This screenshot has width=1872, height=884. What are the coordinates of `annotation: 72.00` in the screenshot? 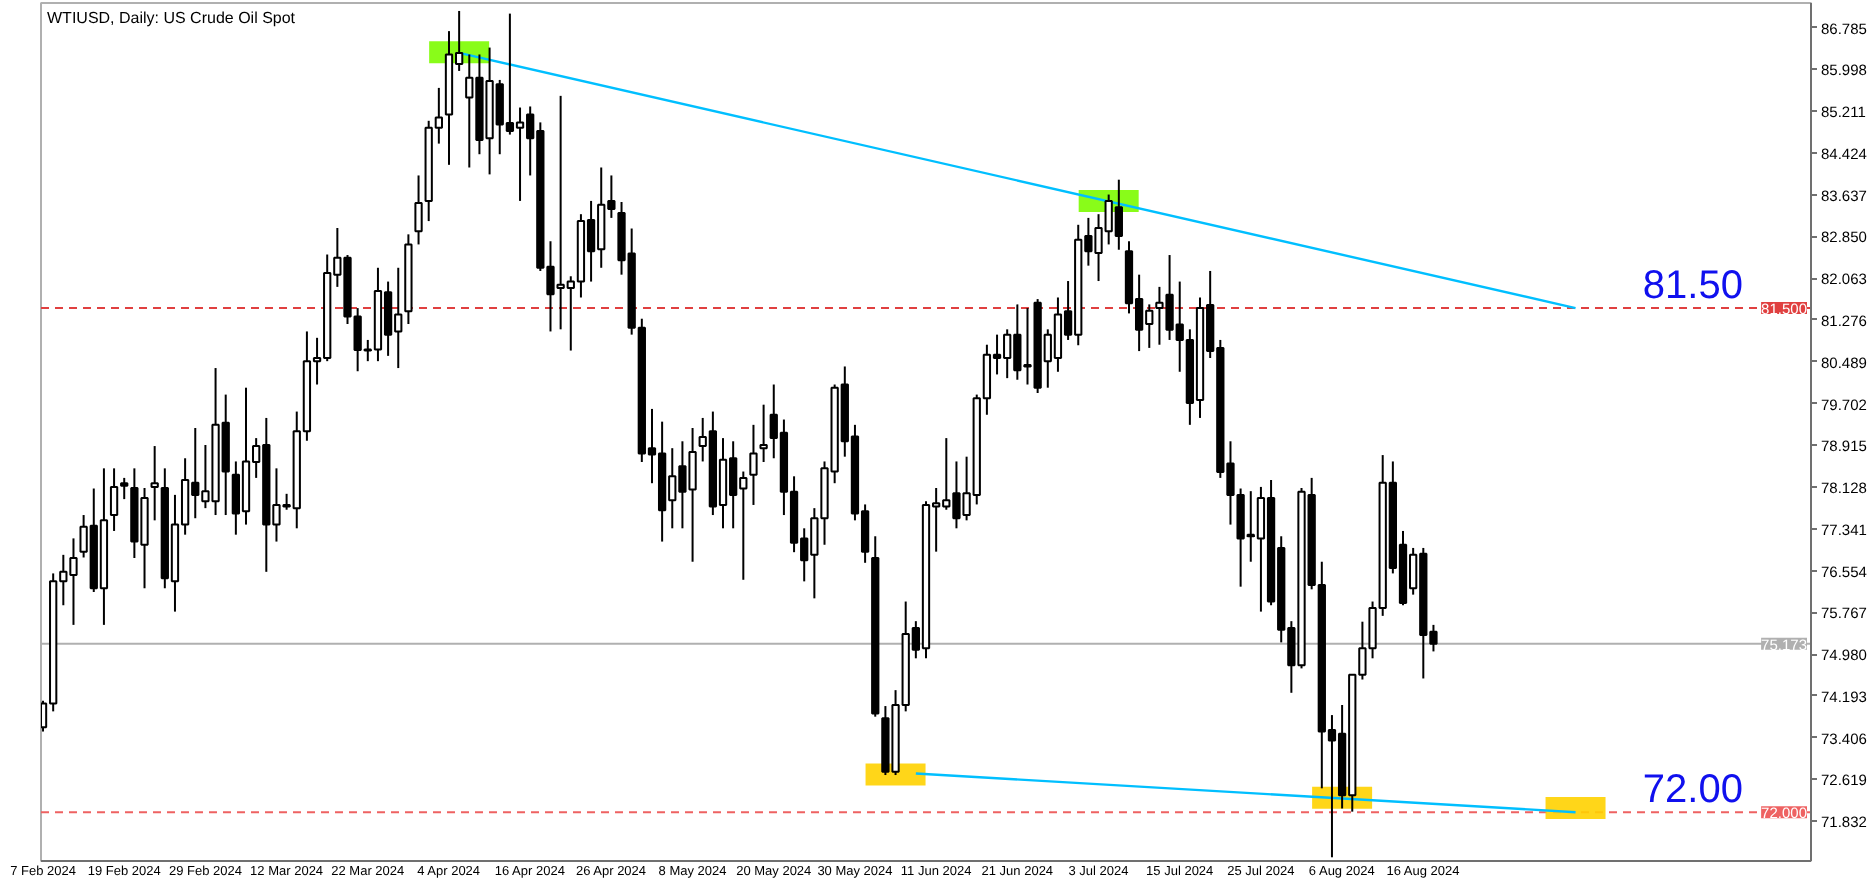 It's located at (1692, 790).